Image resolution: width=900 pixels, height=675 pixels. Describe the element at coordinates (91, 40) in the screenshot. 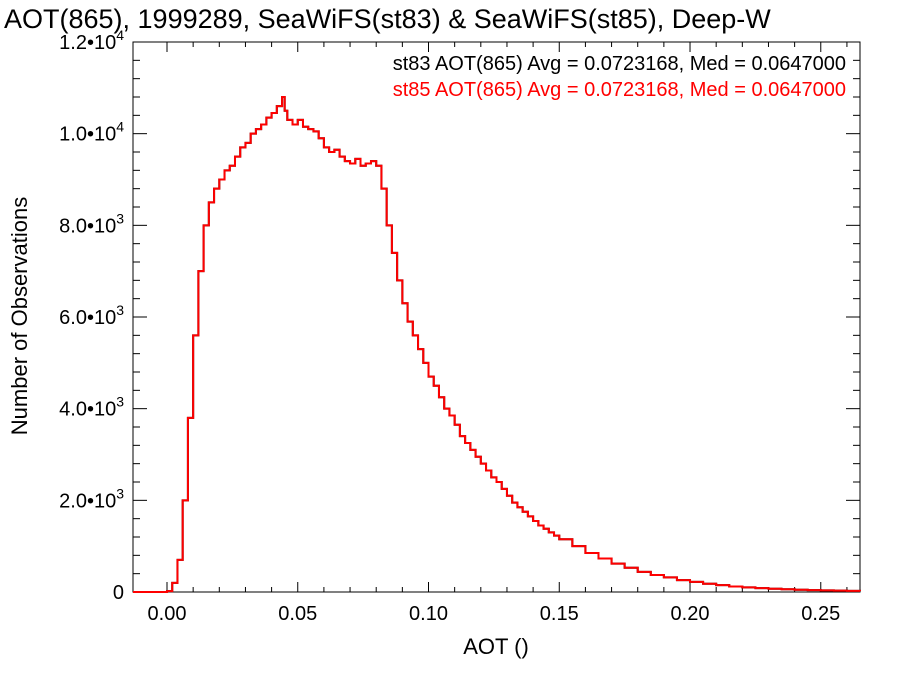

I see `y-tick-label: 1.2•104` at that location.